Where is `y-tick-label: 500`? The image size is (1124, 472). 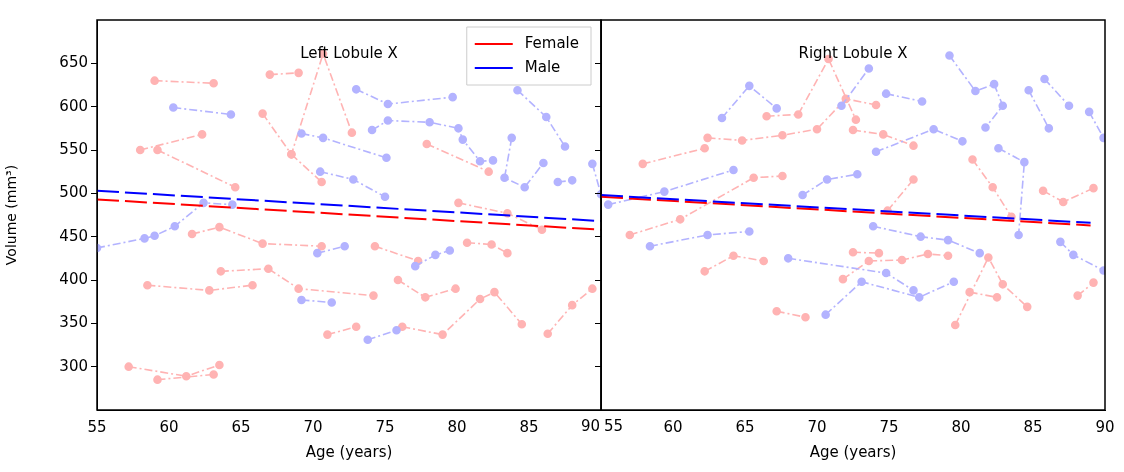 y-tick-label: 500 is located at coordinates (73, 192).